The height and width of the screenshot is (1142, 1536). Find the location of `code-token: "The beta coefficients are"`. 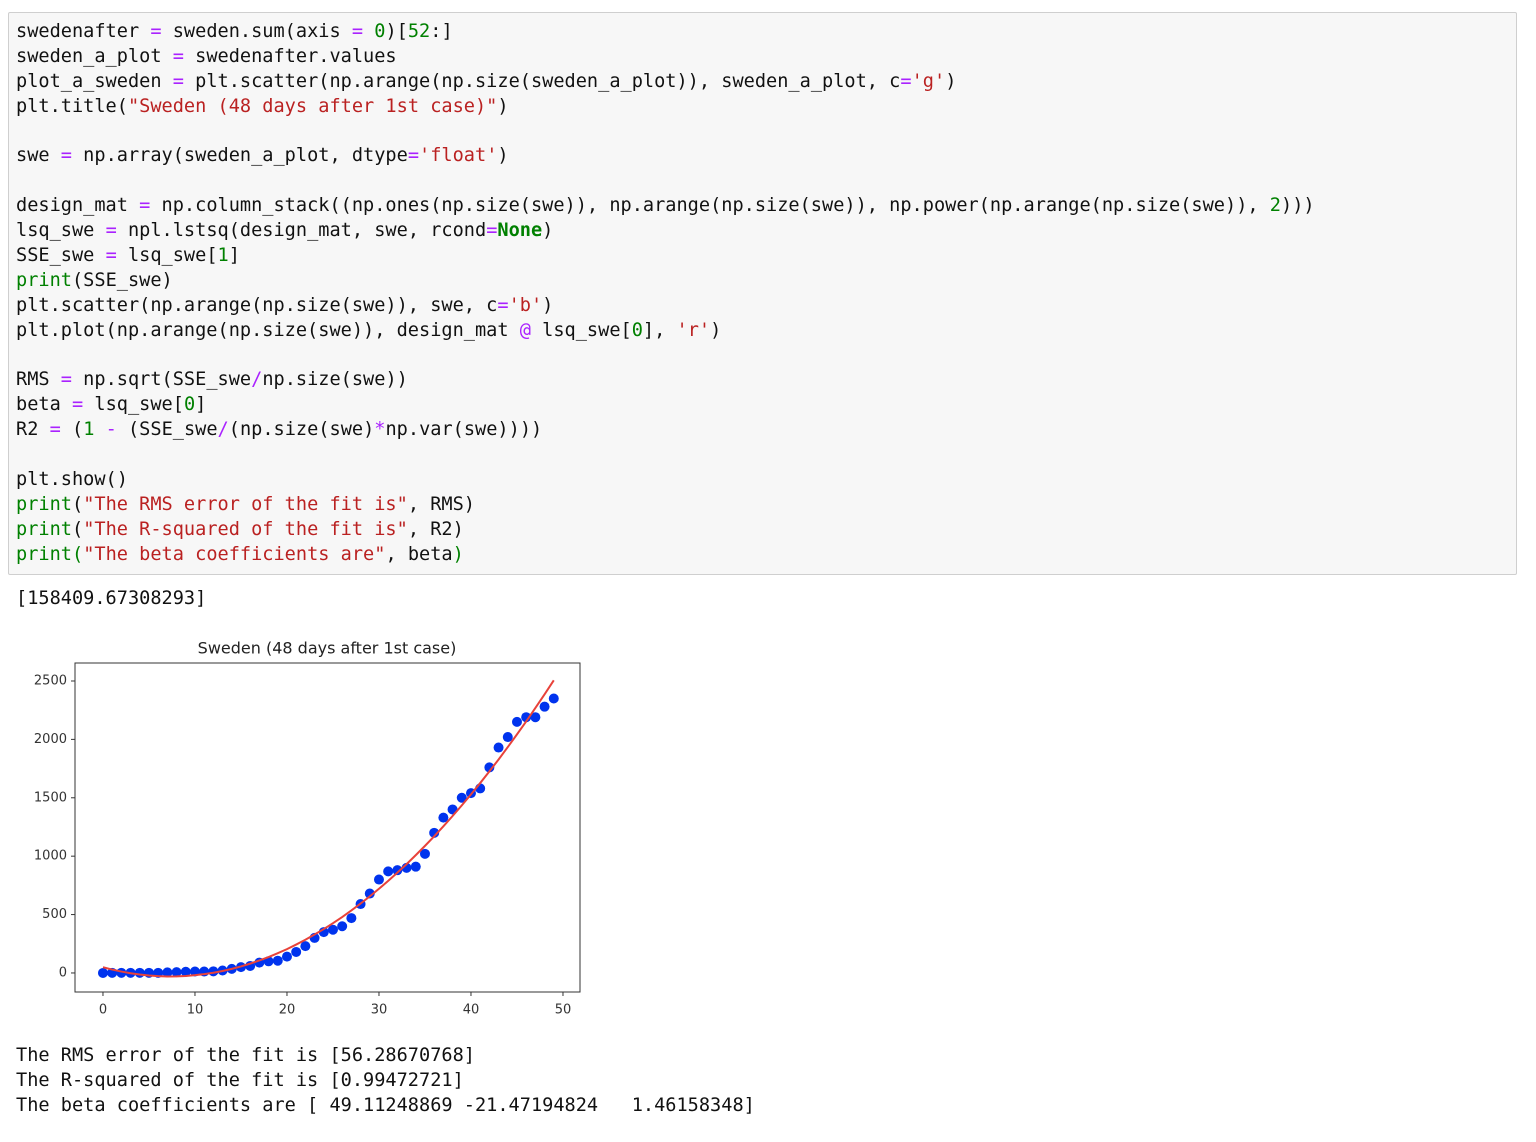

code-token: "The beta coefficients are" is located at coordinates (234, 554).